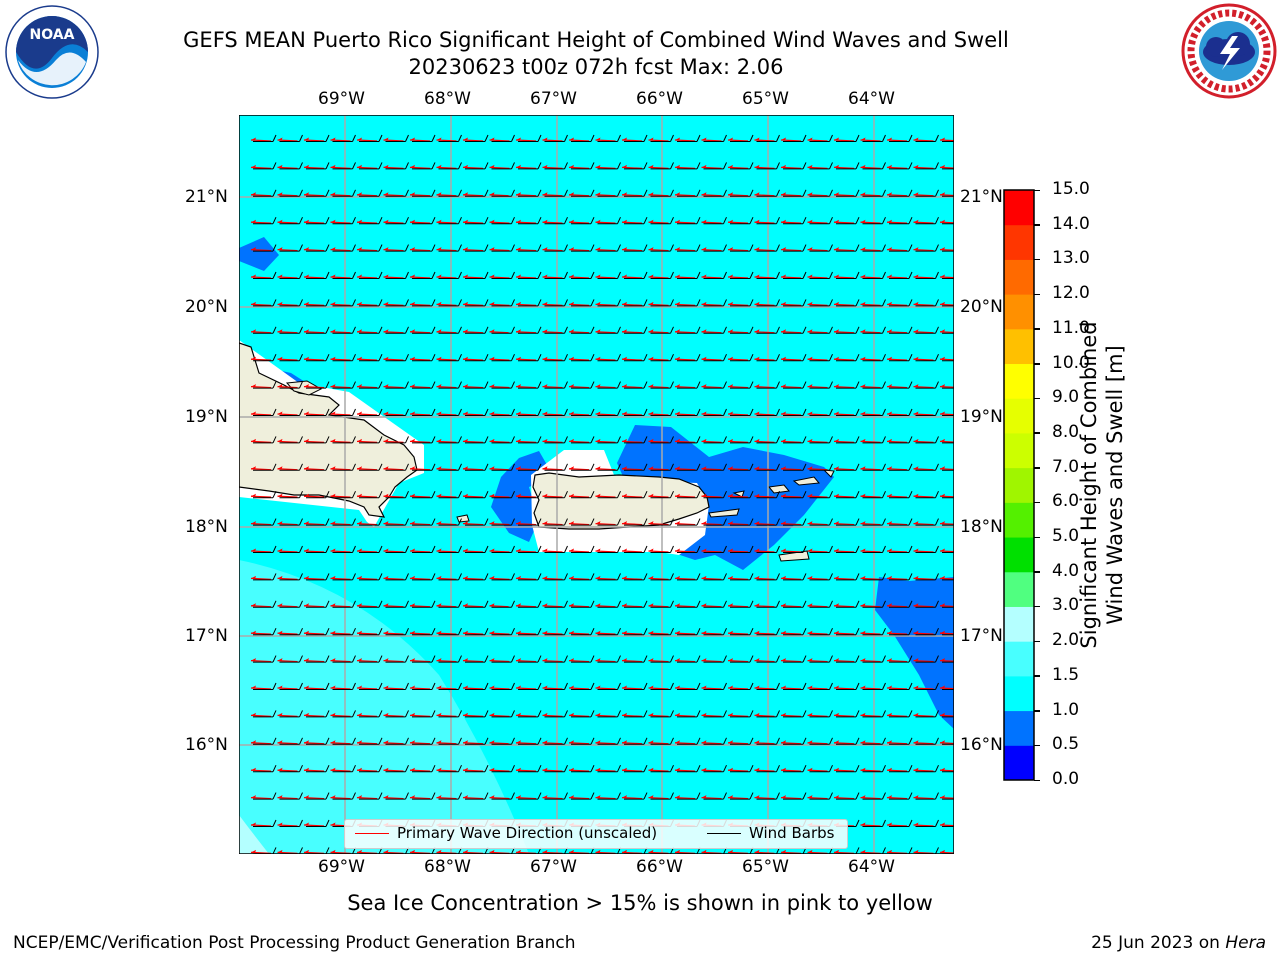 The image size is (1280, 960). What do you see at coordinates (206, 197) in the screenshot?
I see `lat-label-left: 21°N` at bounding box center [206, 197].